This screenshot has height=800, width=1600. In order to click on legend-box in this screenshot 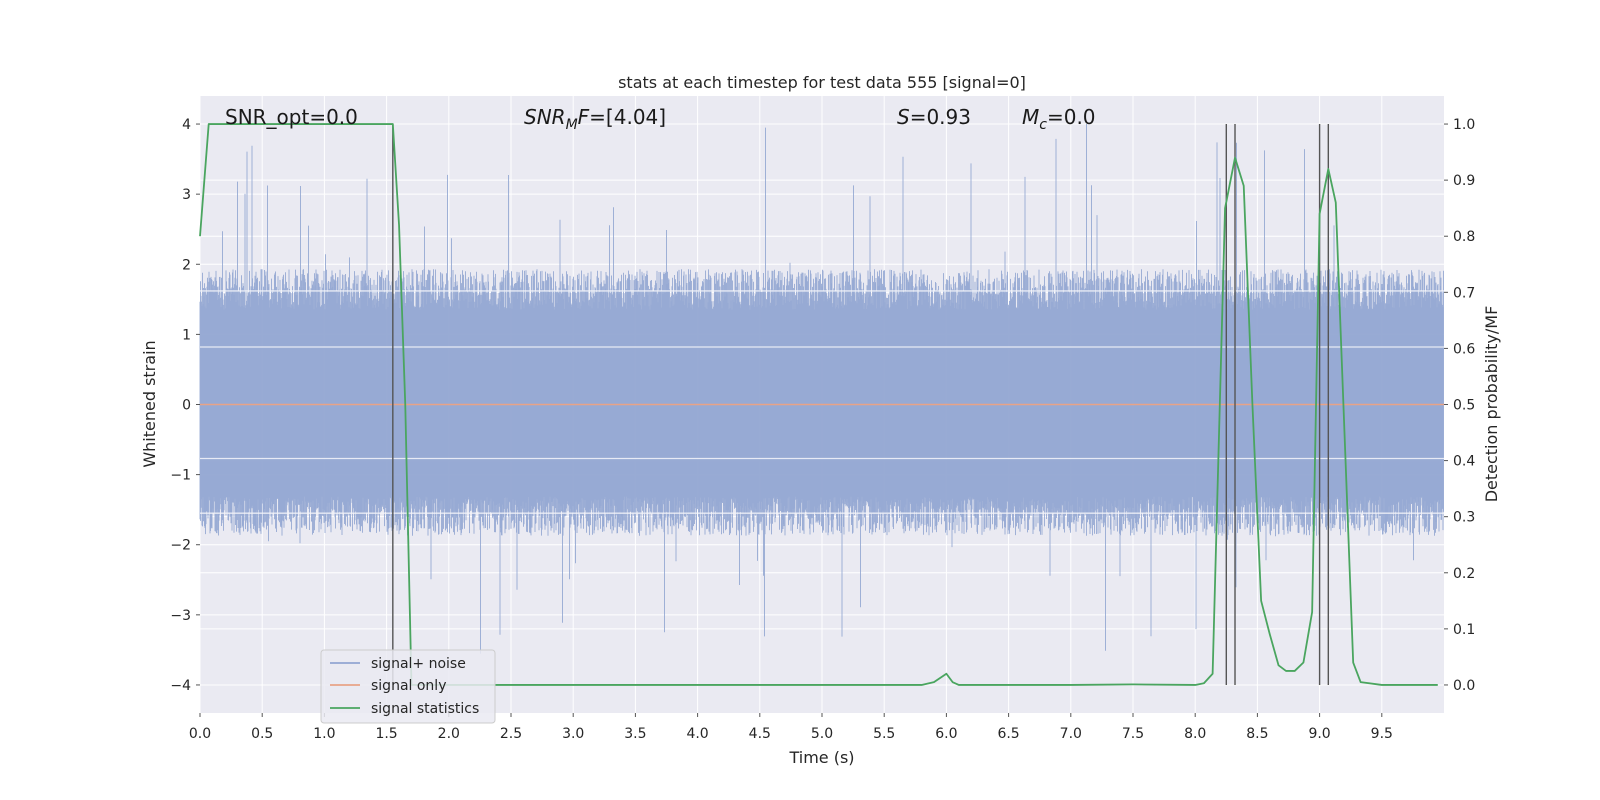, I will do `click(408, 686)`.